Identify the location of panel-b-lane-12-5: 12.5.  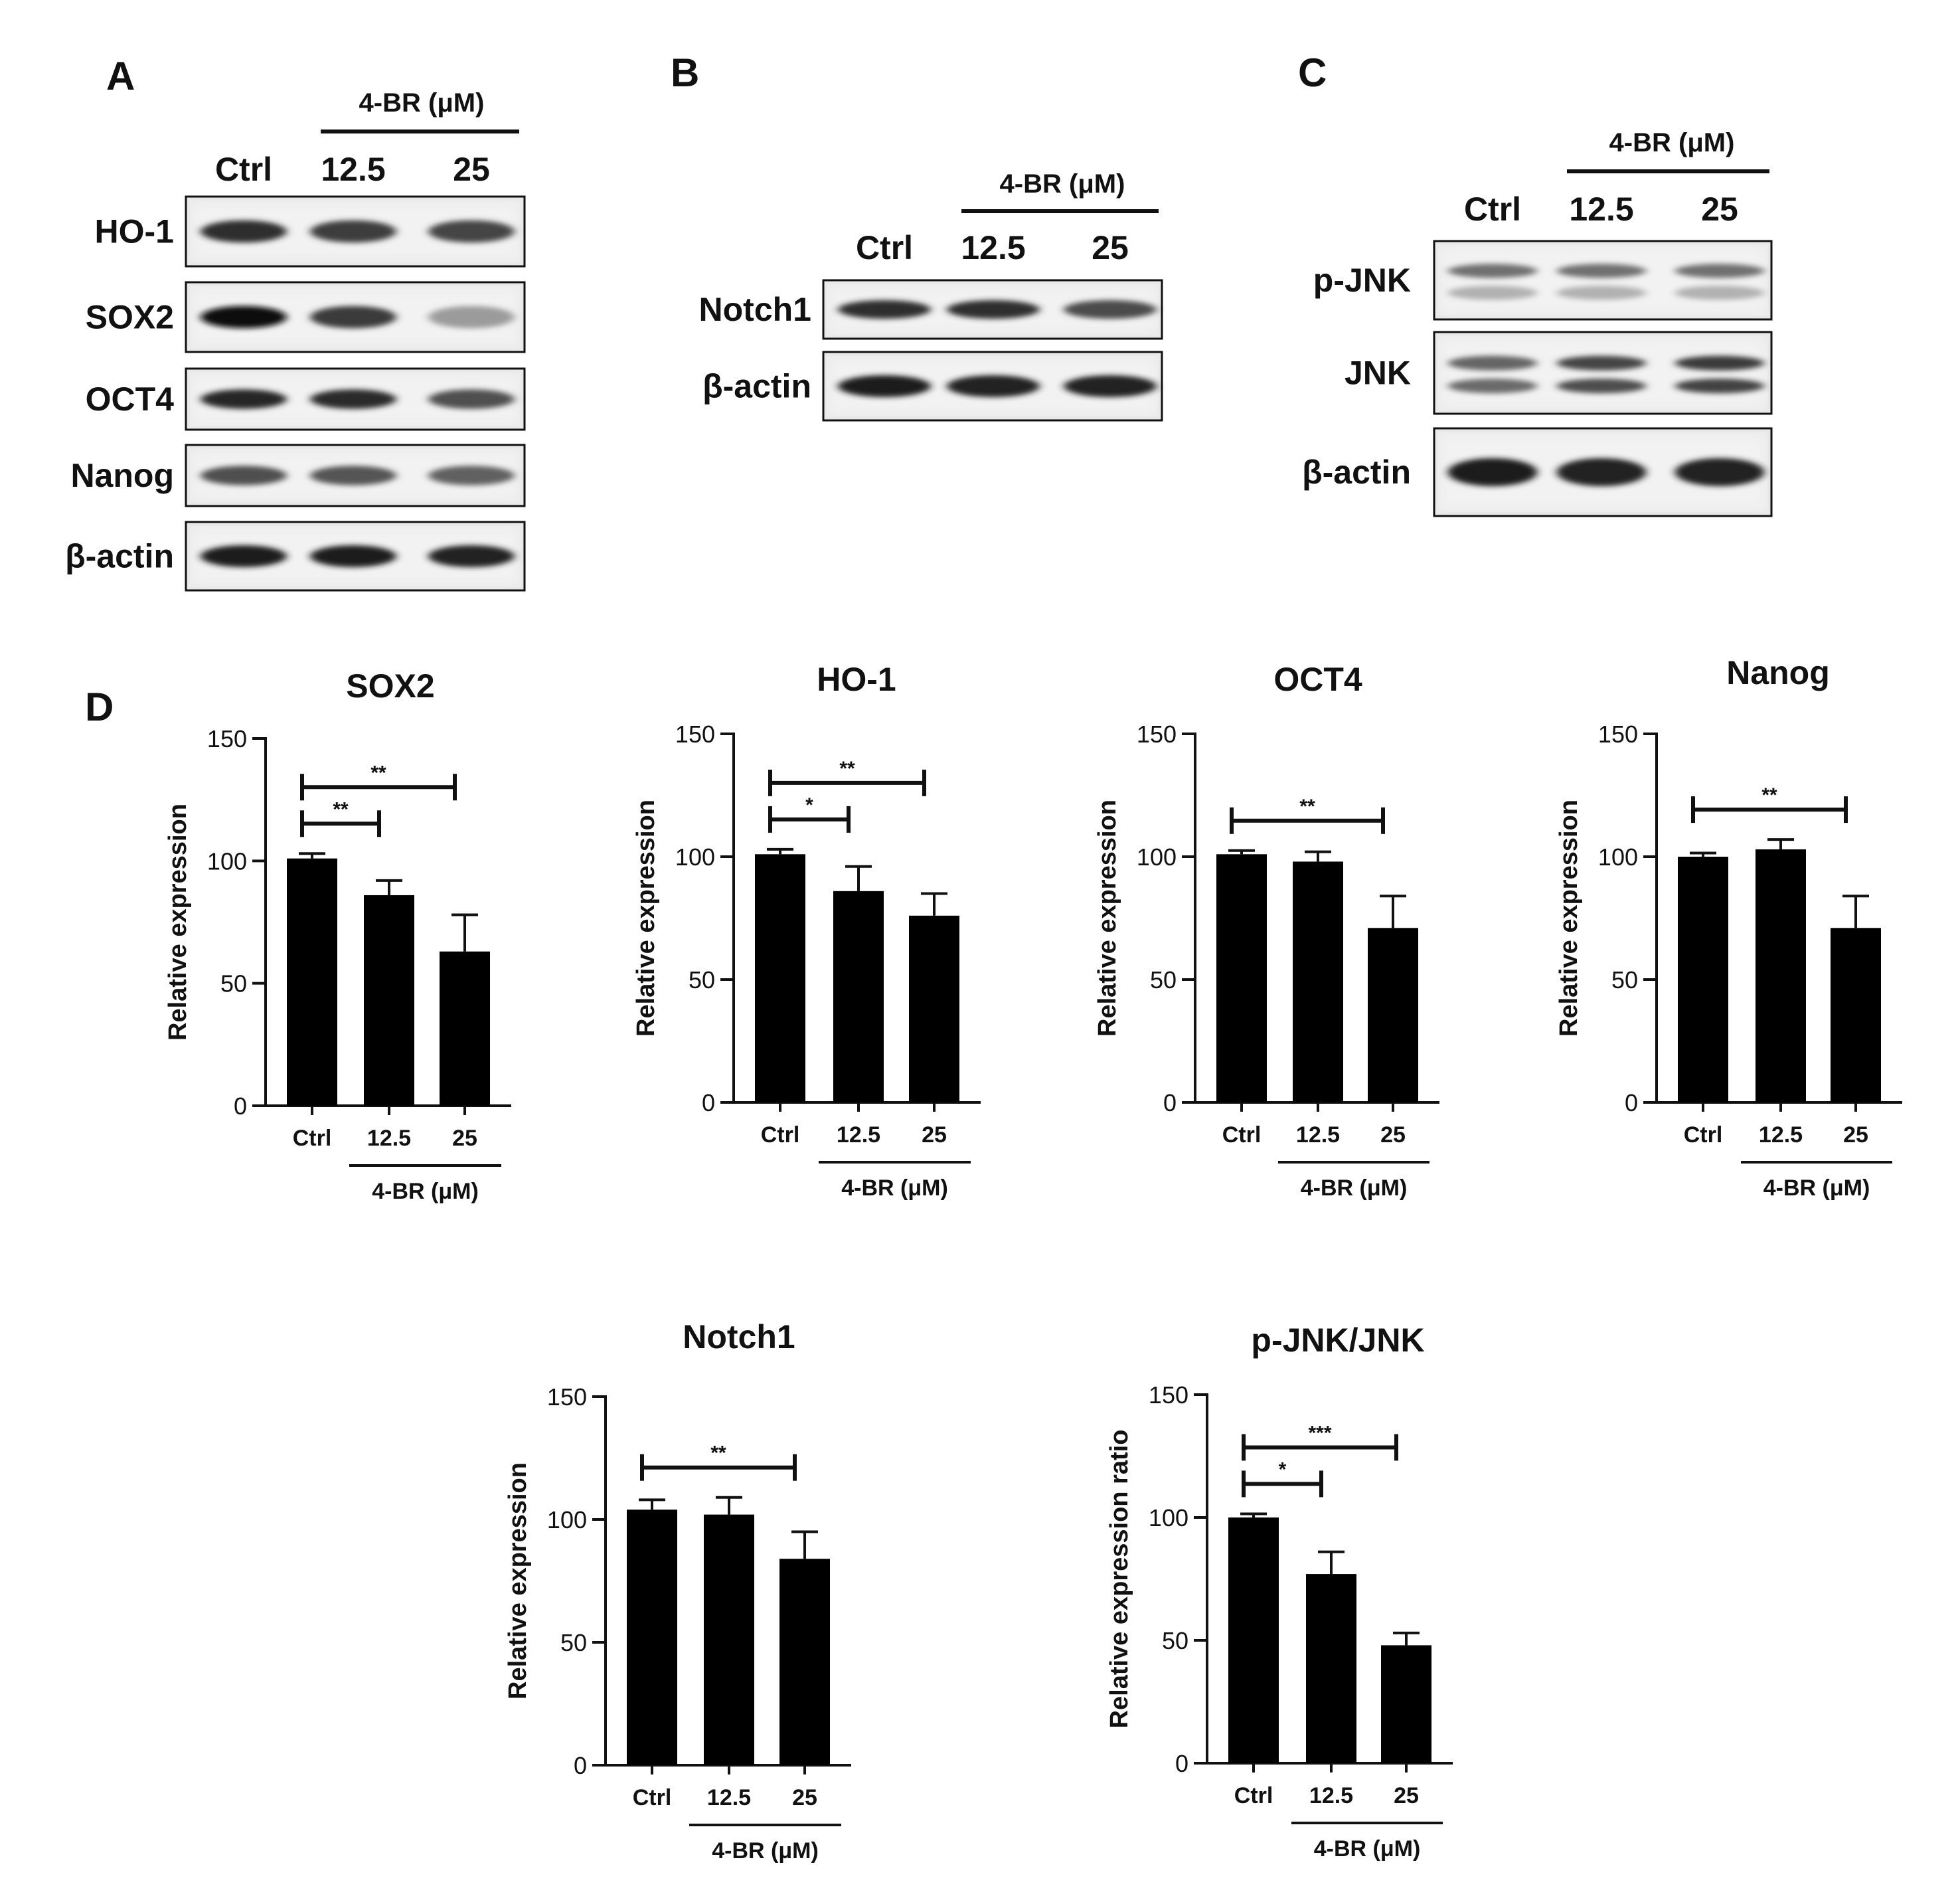
(993, 247).